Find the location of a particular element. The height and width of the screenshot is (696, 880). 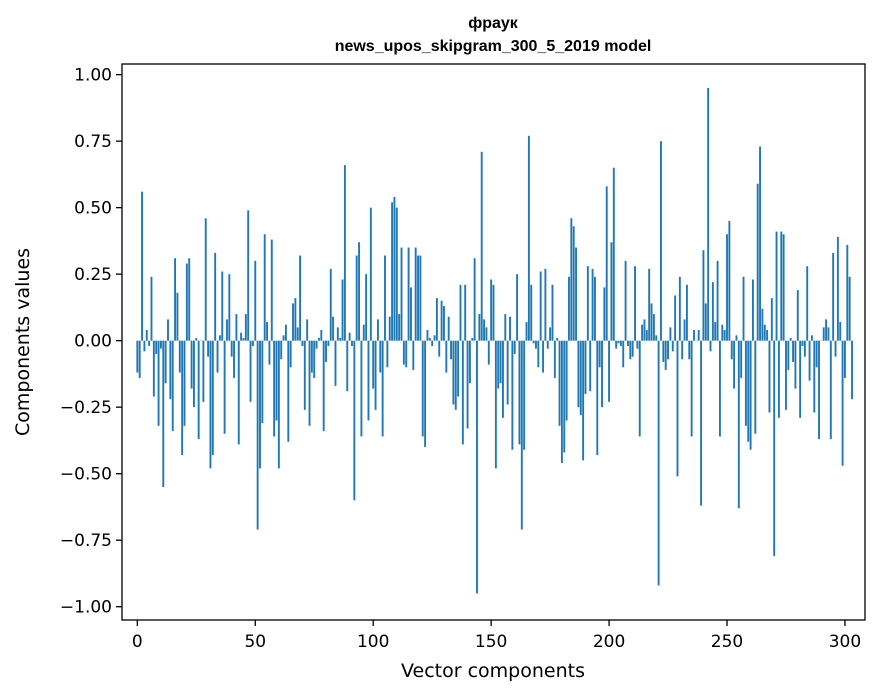

chart-title-line2: news_upos_skipgram_300_5_2019 model is located at coordinates (493, 46).